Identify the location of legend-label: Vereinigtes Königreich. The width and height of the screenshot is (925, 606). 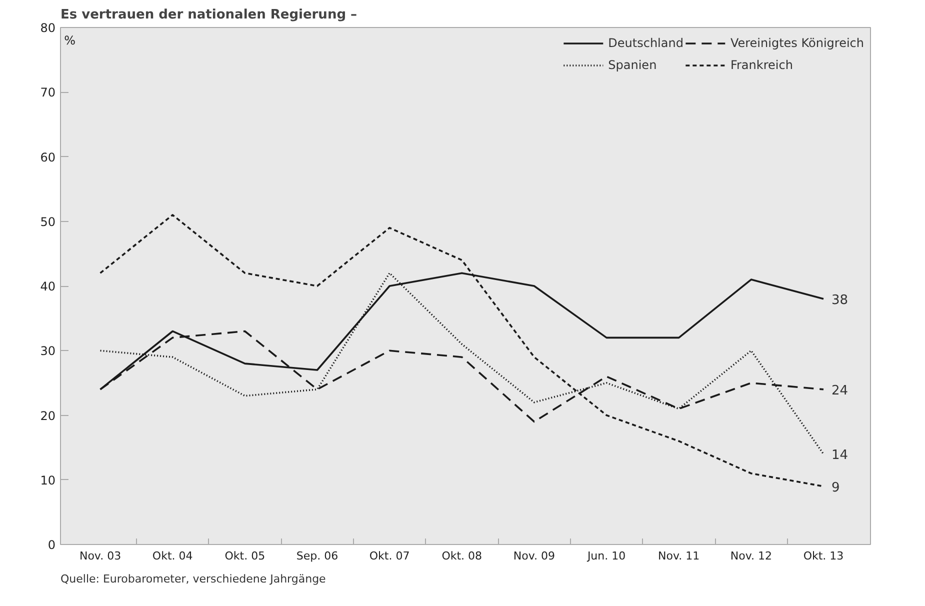
(797, 43).